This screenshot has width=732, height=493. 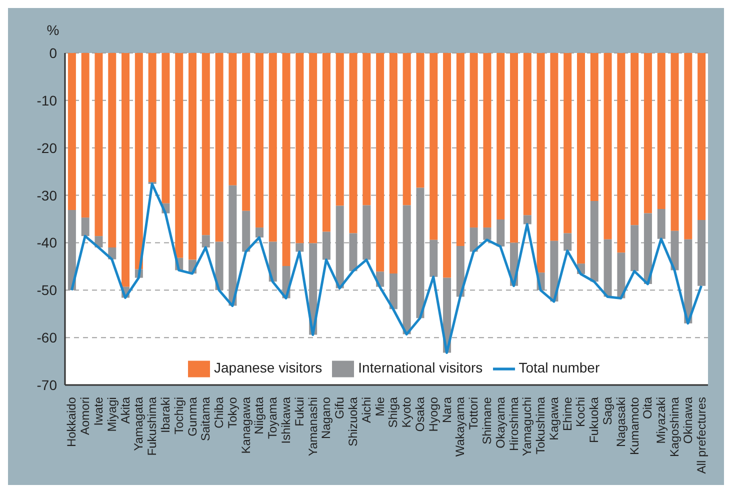 I want to click on y-tick-label: -20, so click(x=47, y=148).